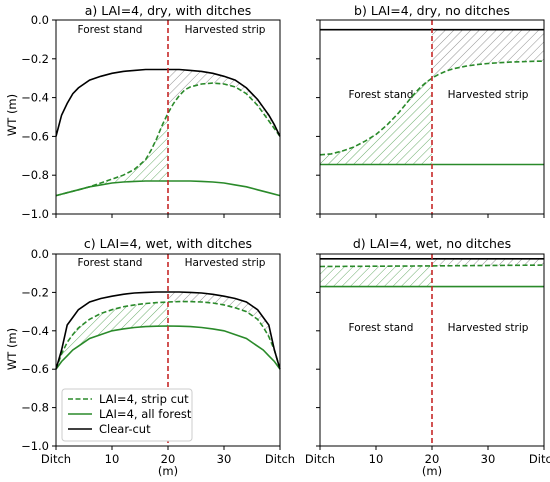  Describe the element at coordinates (432, 243) in the screenshot. I see `panel-title: d) LAI=4, wet, no ditches` at that location.